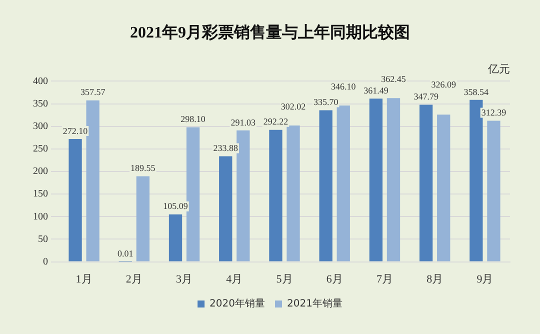 The image size is (540, 334). I want to click on x-tick-label: 3月, so click(184, 279).